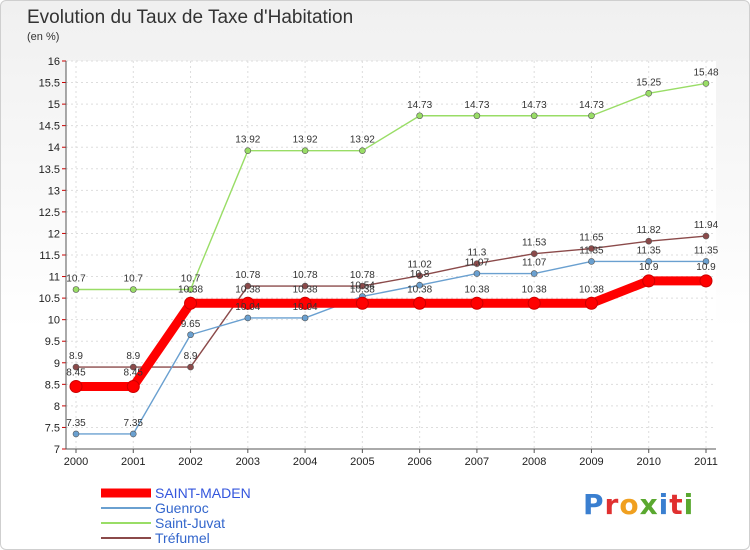 The height and width of the screenshot is (550, 750). What do you see at coordinates (705, 72) in the screenshot?
I see `data-label: 15.48` at bounding box center [705, 72].